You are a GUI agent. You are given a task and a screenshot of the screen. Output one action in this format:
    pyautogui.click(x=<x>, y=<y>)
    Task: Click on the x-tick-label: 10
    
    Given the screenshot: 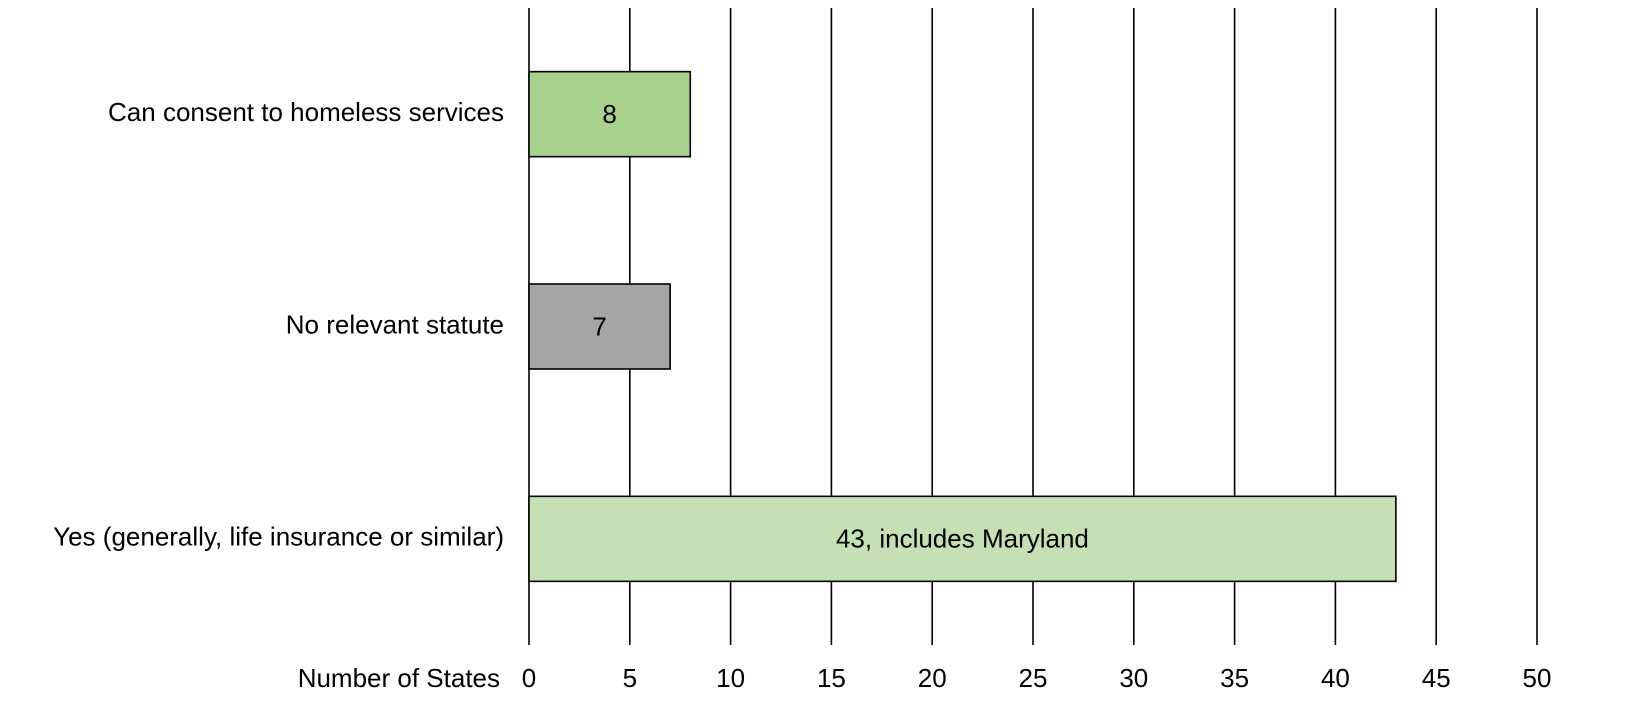 What is the action you would take?
    pyautogui.click(x=730, y=678)
    